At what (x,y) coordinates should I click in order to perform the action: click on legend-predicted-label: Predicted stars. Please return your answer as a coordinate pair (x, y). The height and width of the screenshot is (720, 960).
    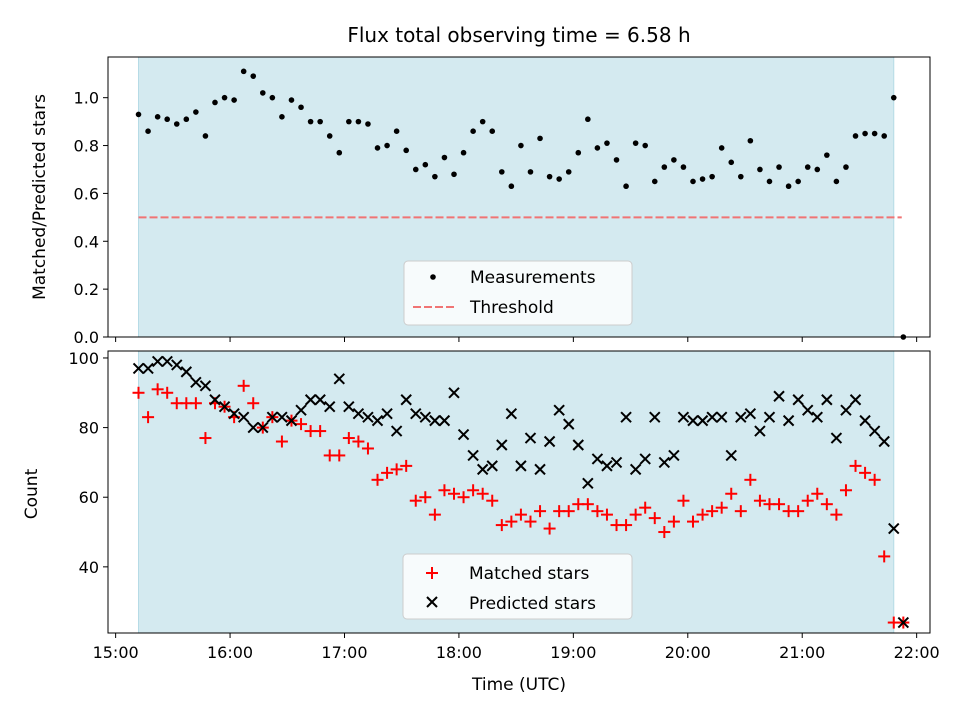
    Looking at the image, I should click on (532, 604).